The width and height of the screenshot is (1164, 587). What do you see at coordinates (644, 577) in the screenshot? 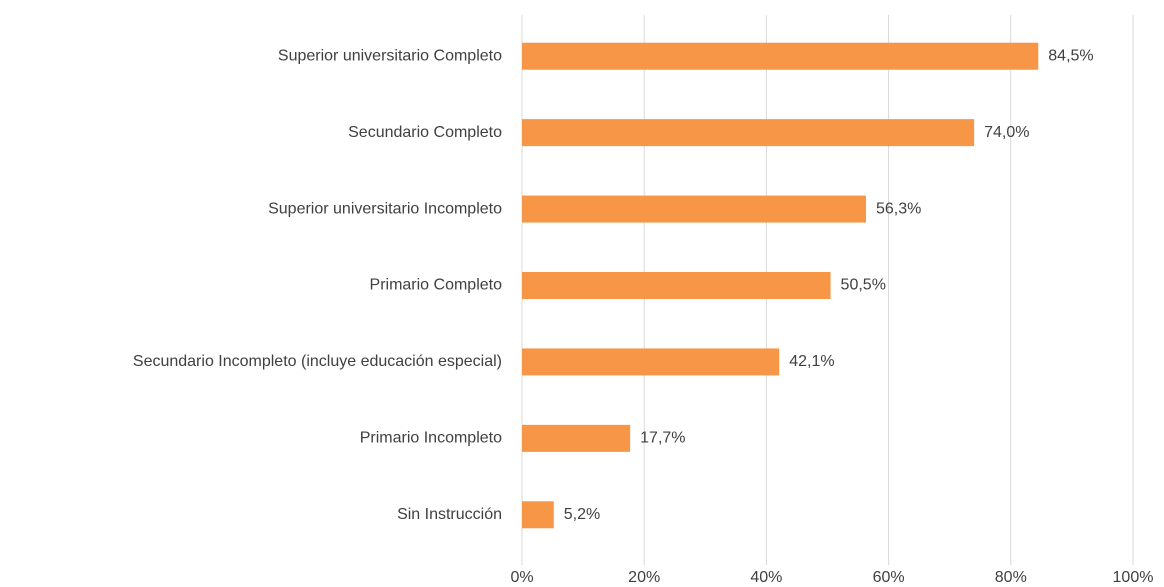
I see `x-tick-label: 20%` at bounding box center [644, 577].